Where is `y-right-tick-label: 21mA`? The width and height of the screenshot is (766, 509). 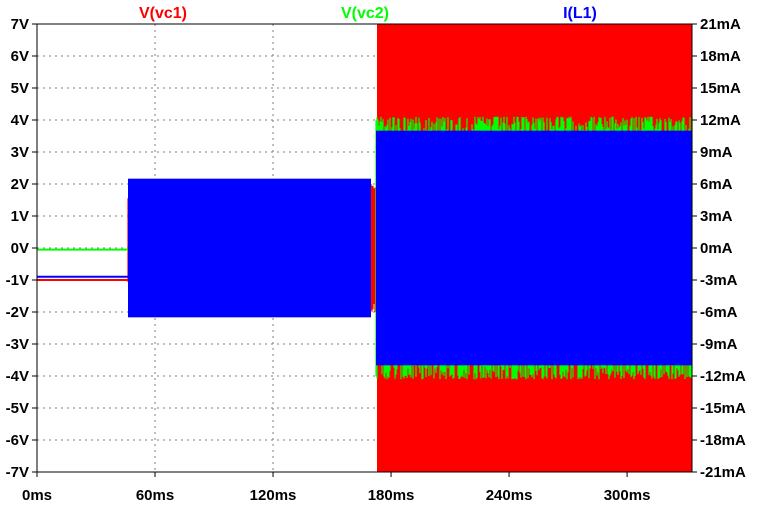
y-right-tick-label: 21mA is located at coordinates (720, 24).